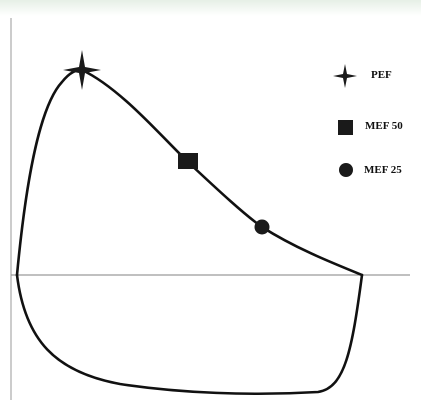 This screenshot has width=421, height=402. I want to click on pef-star-marker, so click(82, 70).